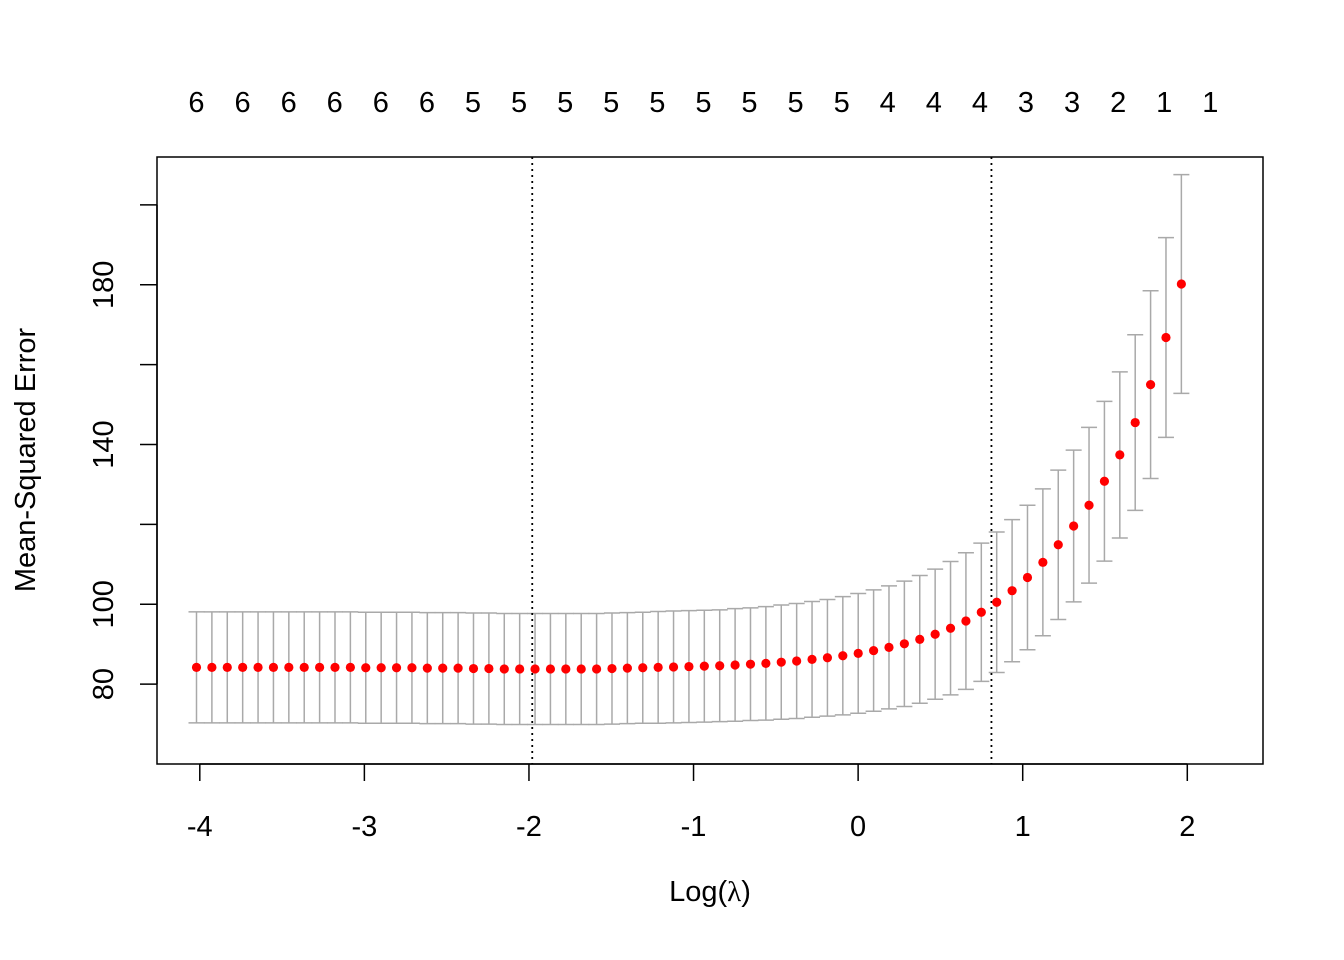 This screenshot has height=960, width=1344. What do you see at coordinates (26, 459) in the screenshot?
I see `y-axis-label: Mean-Squared Error` at bounding box center [26, 459].